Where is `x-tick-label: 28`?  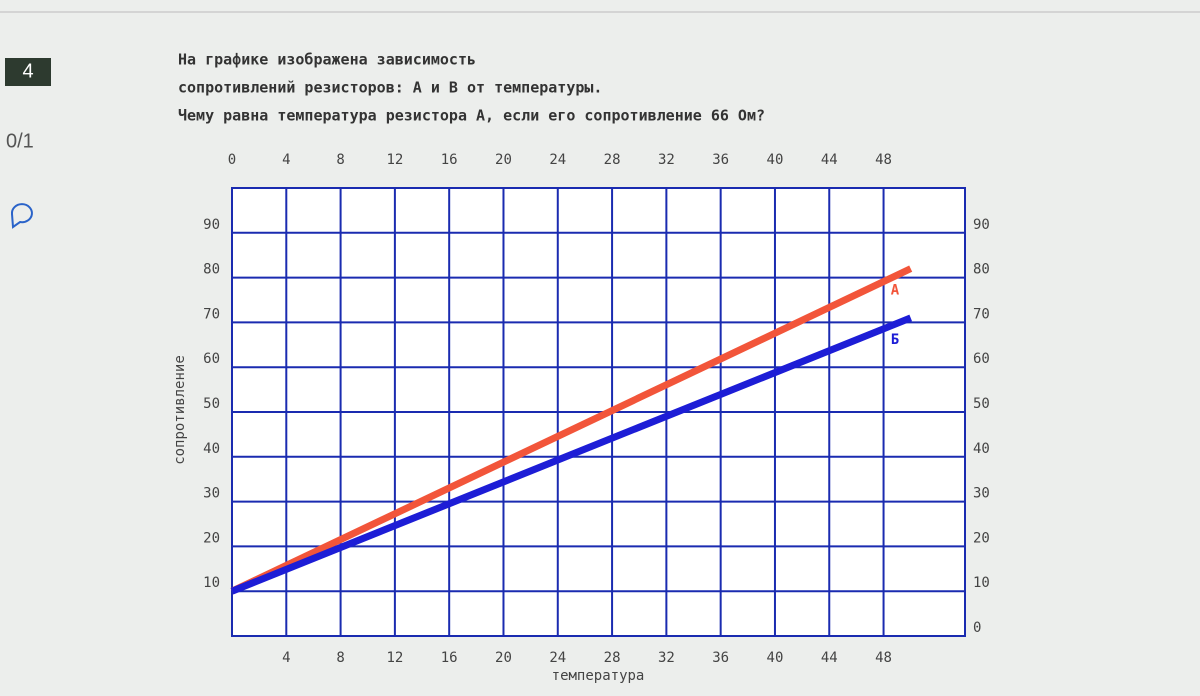
x-tick-label: 28 is located at coordinates (612, 658).